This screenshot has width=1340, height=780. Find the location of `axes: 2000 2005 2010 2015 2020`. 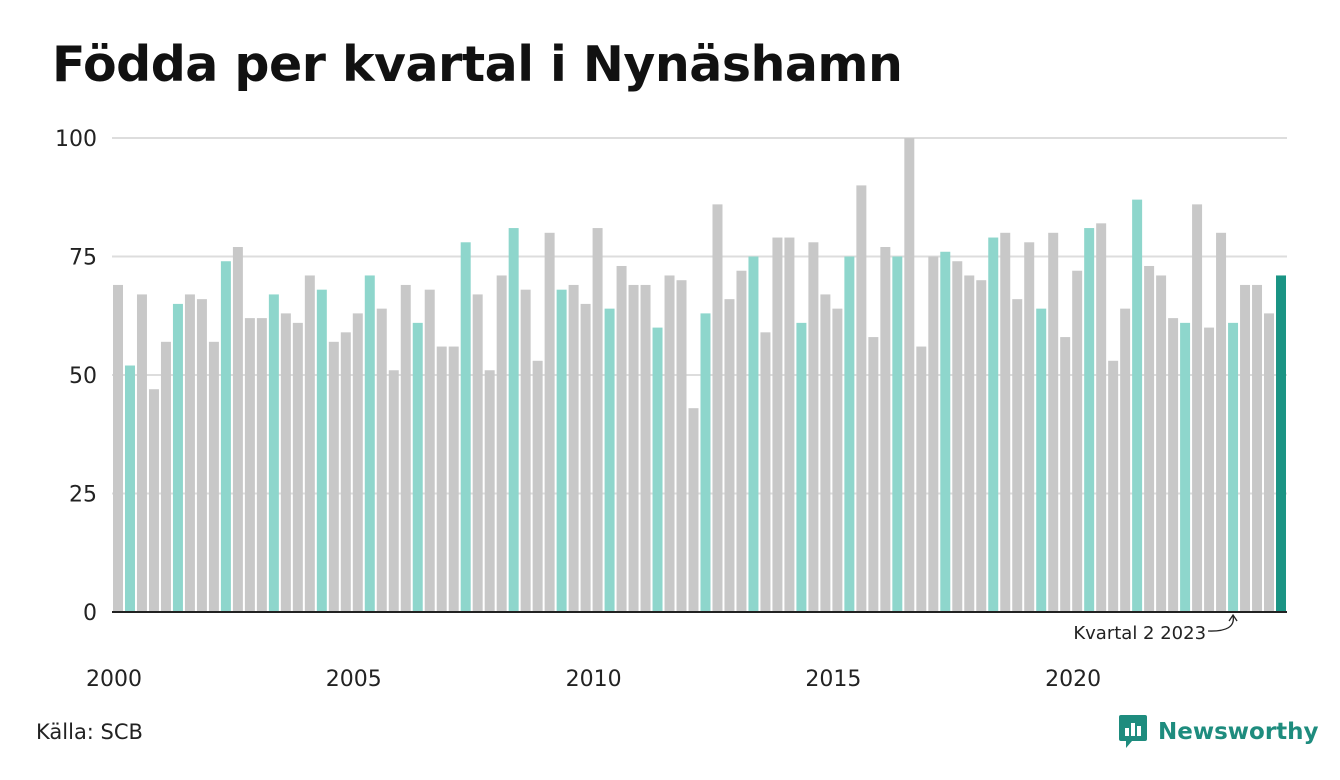

axes: 2000 2005 2010 2015 2020 is located at coordinates (686, 651).